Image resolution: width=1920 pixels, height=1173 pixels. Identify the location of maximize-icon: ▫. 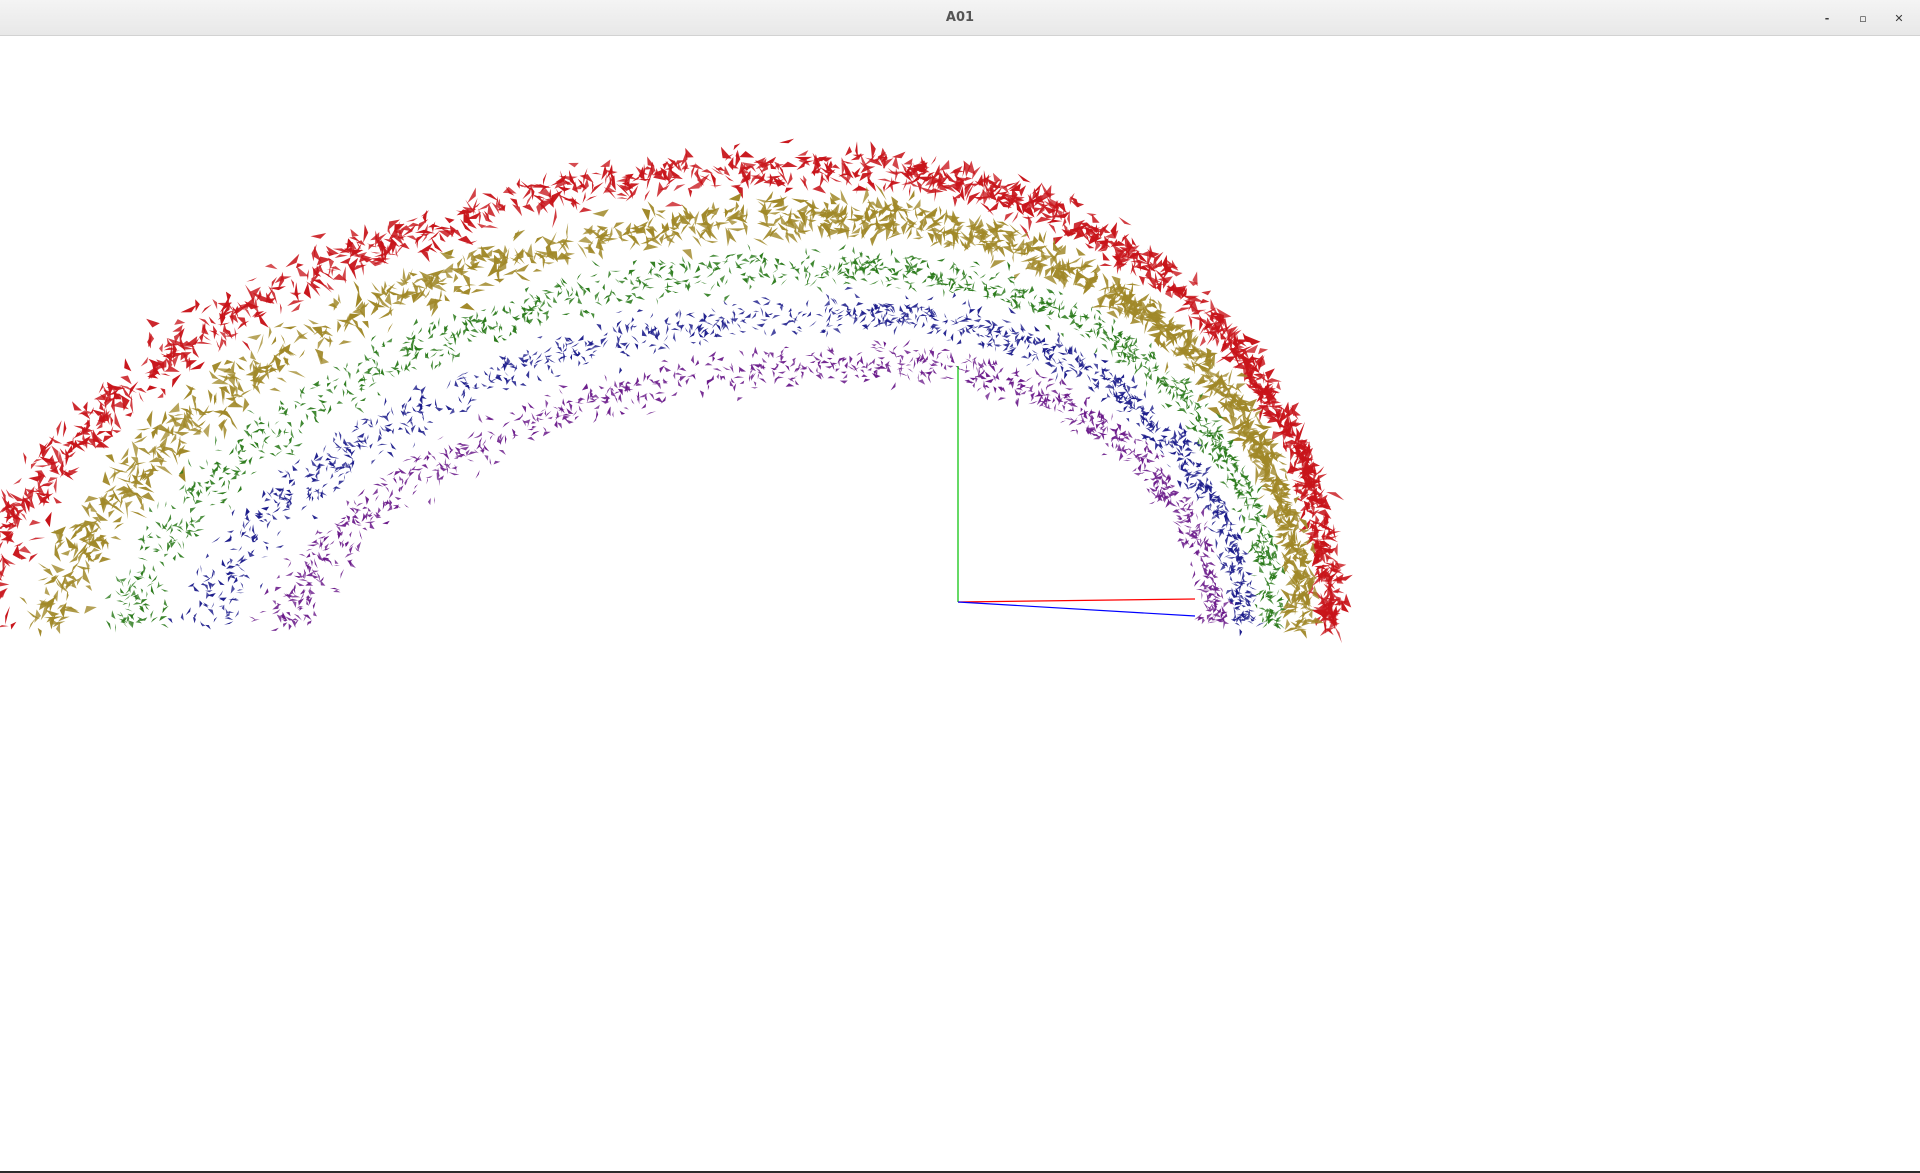
(1863, 18).